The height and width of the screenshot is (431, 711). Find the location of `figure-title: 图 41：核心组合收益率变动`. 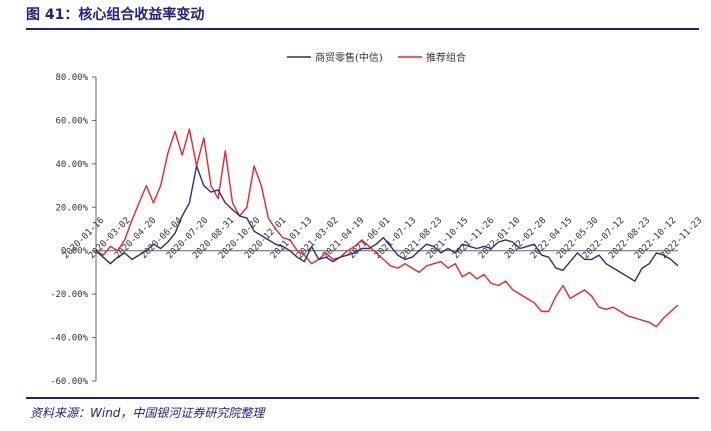

figure-title: 图 41：核心组合收益率变动 is located at coordinates (115, 15).